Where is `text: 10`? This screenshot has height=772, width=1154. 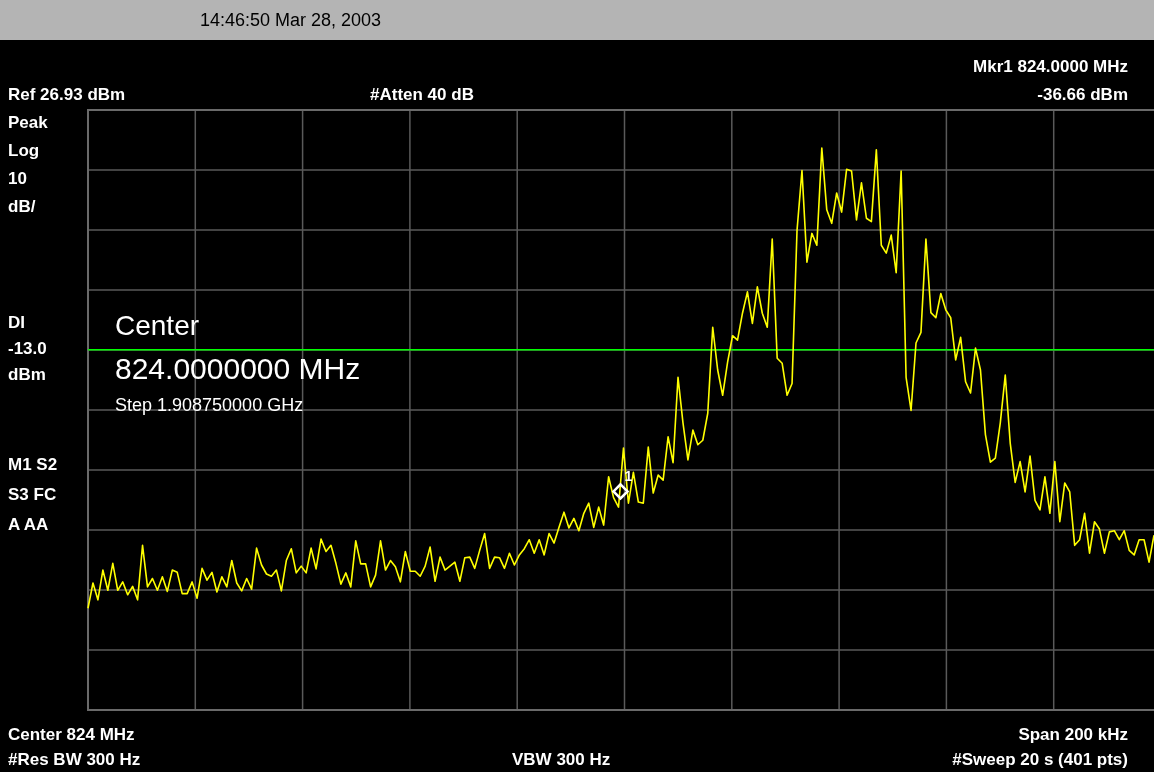
text: 10 is located at coordinates (17, 178).